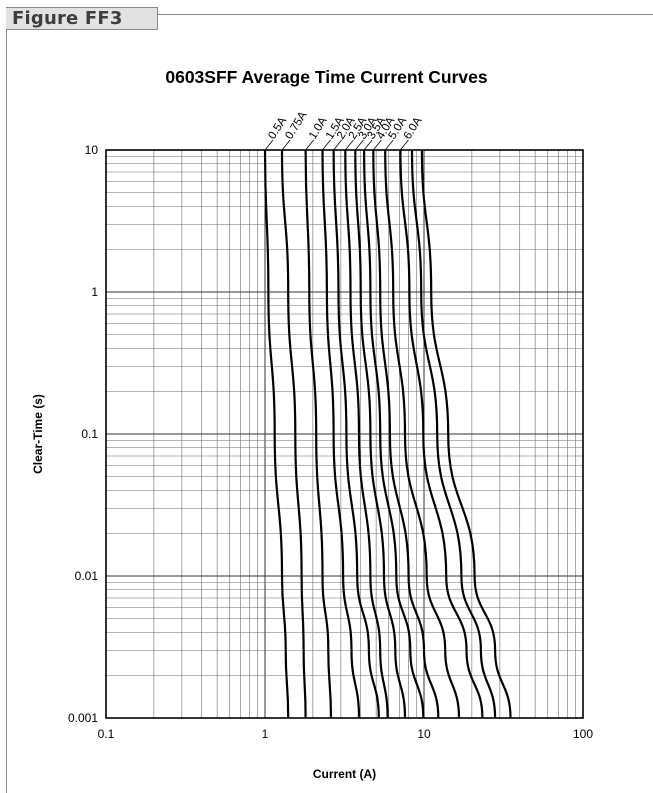  I want to click on curve-2-5A, so click(366, 434).